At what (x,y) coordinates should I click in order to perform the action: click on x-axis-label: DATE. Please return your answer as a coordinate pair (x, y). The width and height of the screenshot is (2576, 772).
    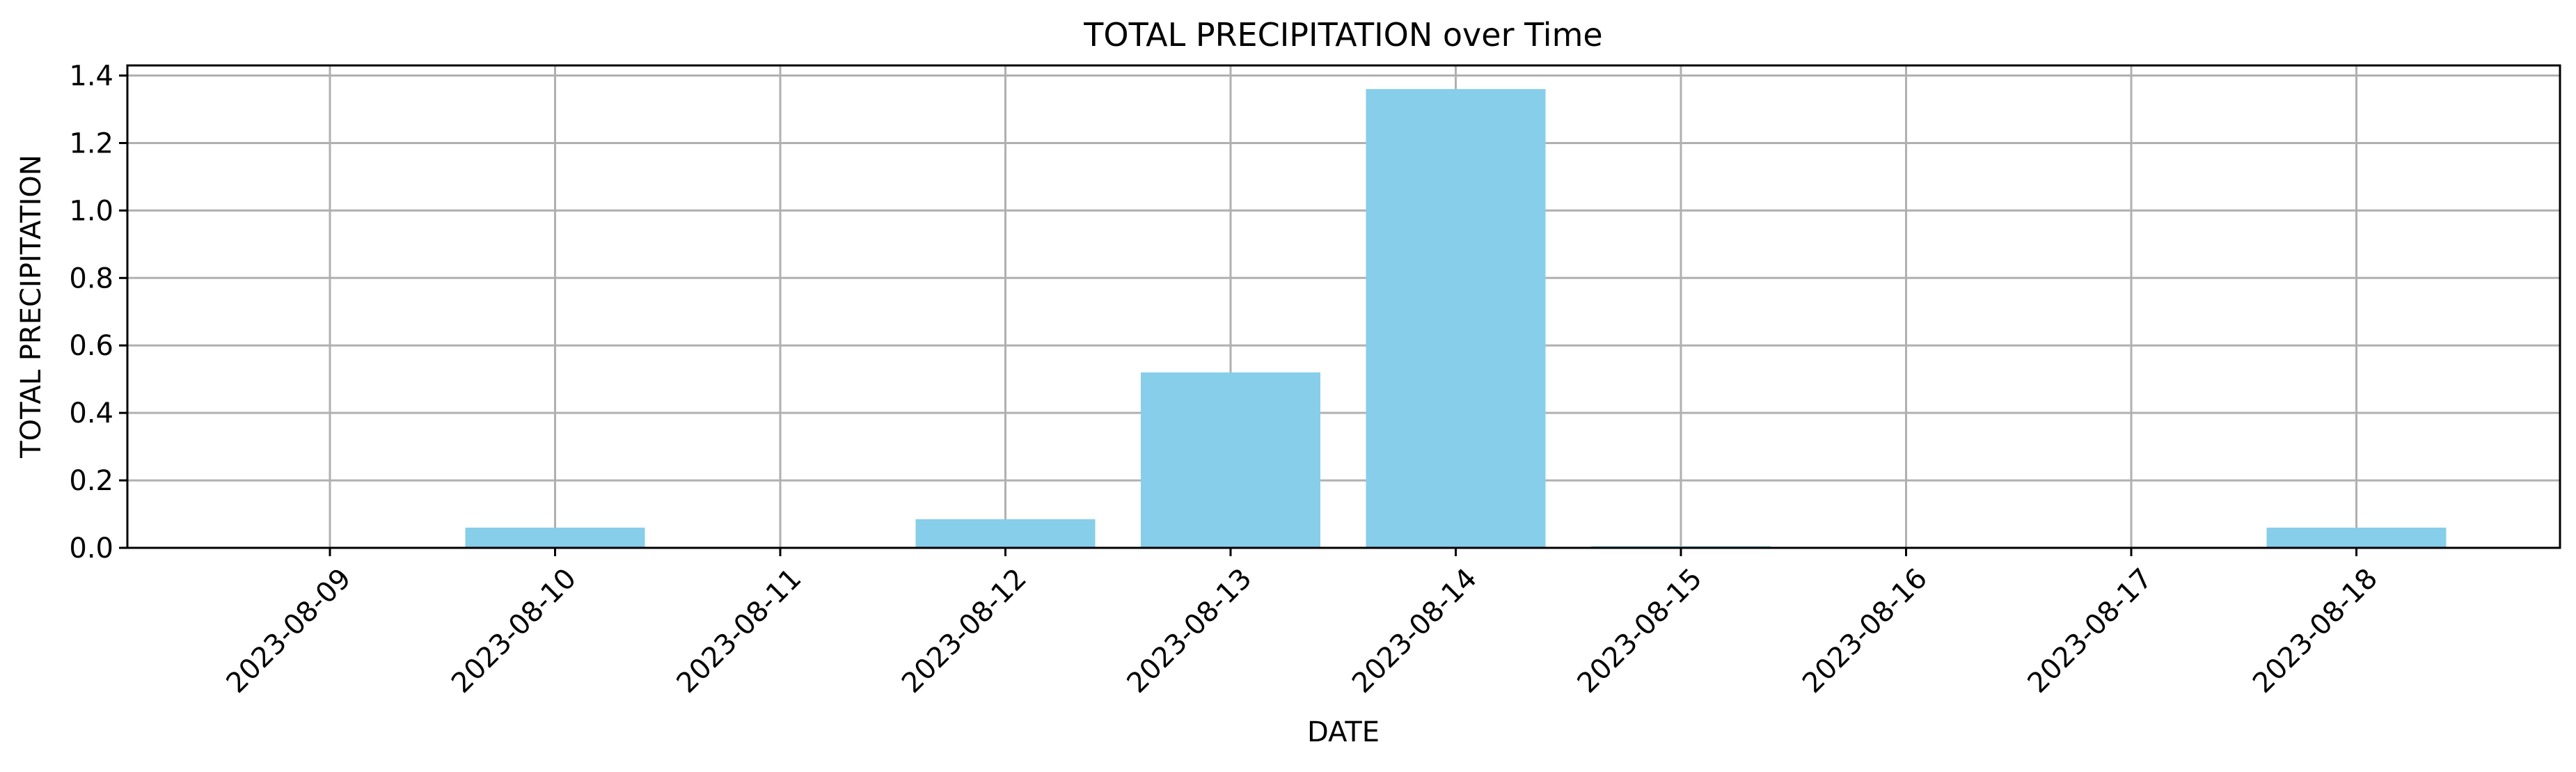
    Looking at the image, I should click on (1343, 732).